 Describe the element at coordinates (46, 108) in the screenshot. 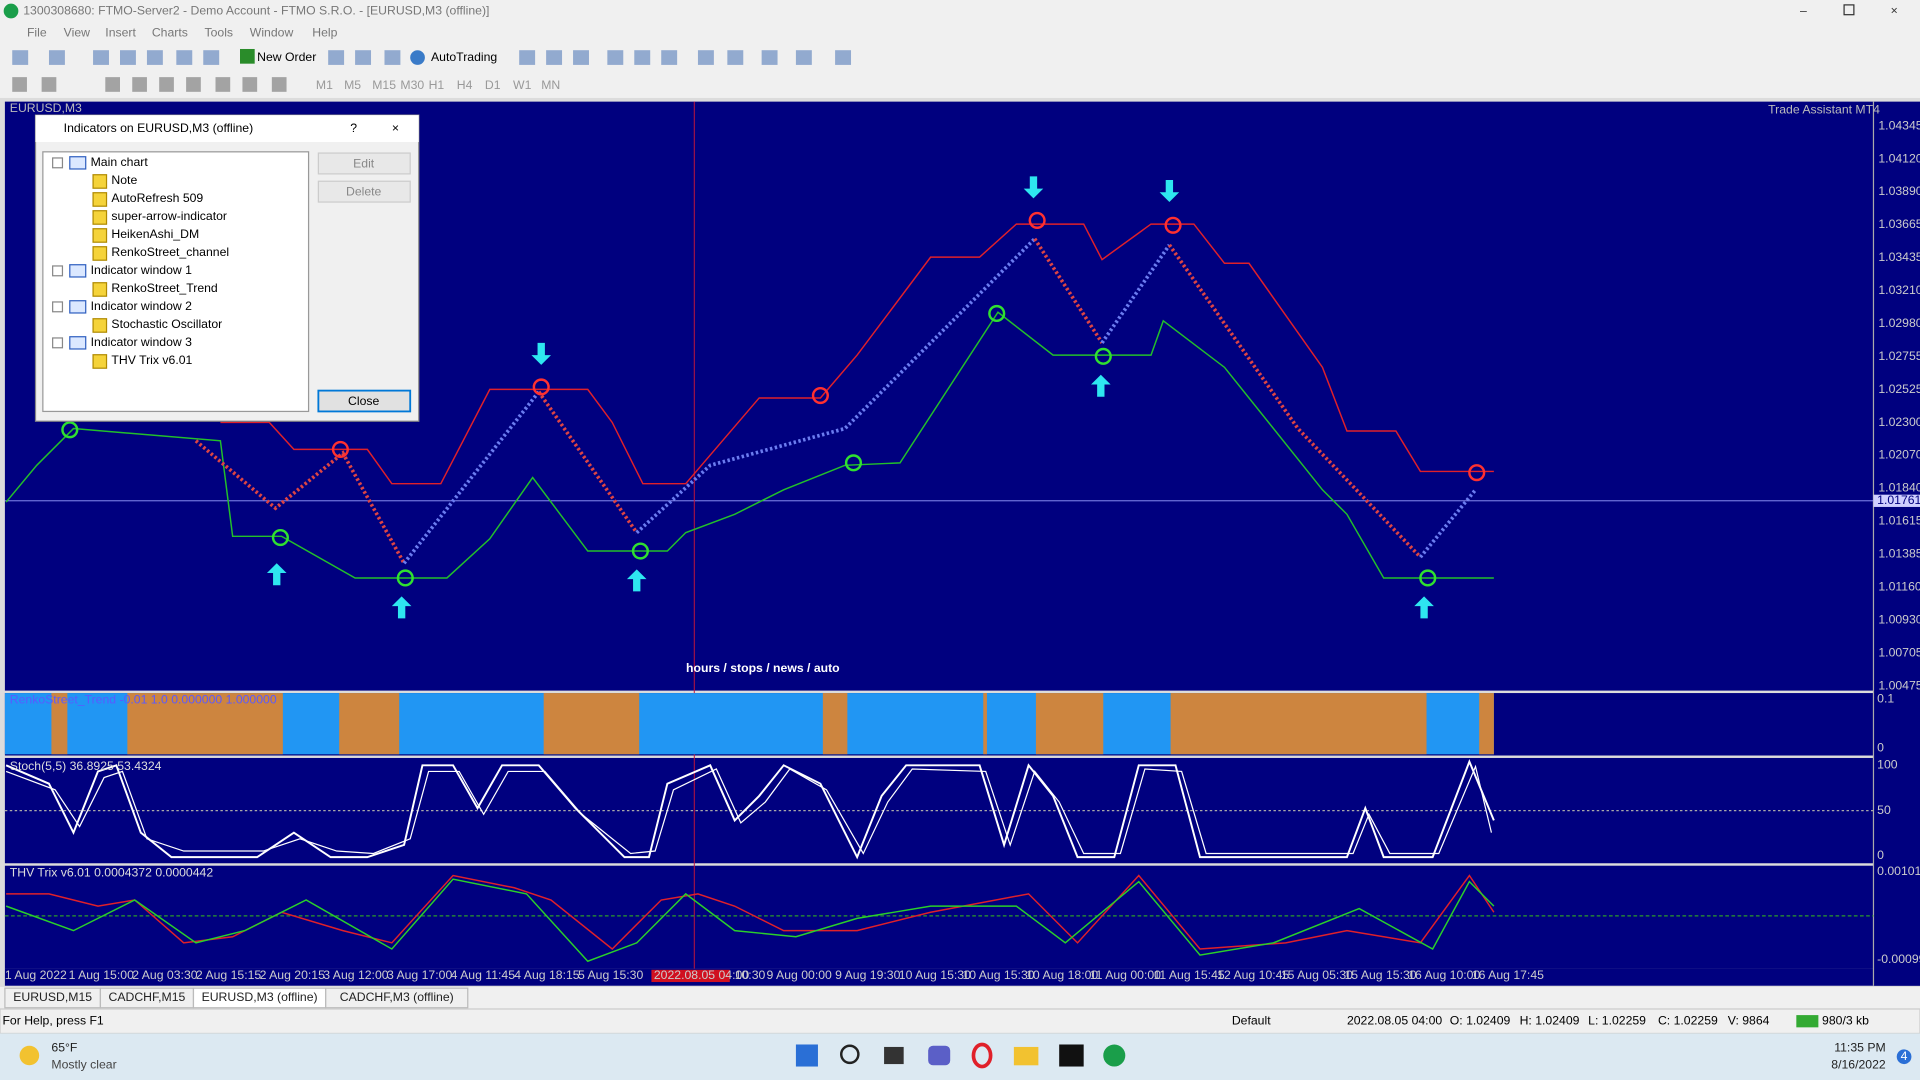

I see `symbol: EURUSD,M3` at that location.